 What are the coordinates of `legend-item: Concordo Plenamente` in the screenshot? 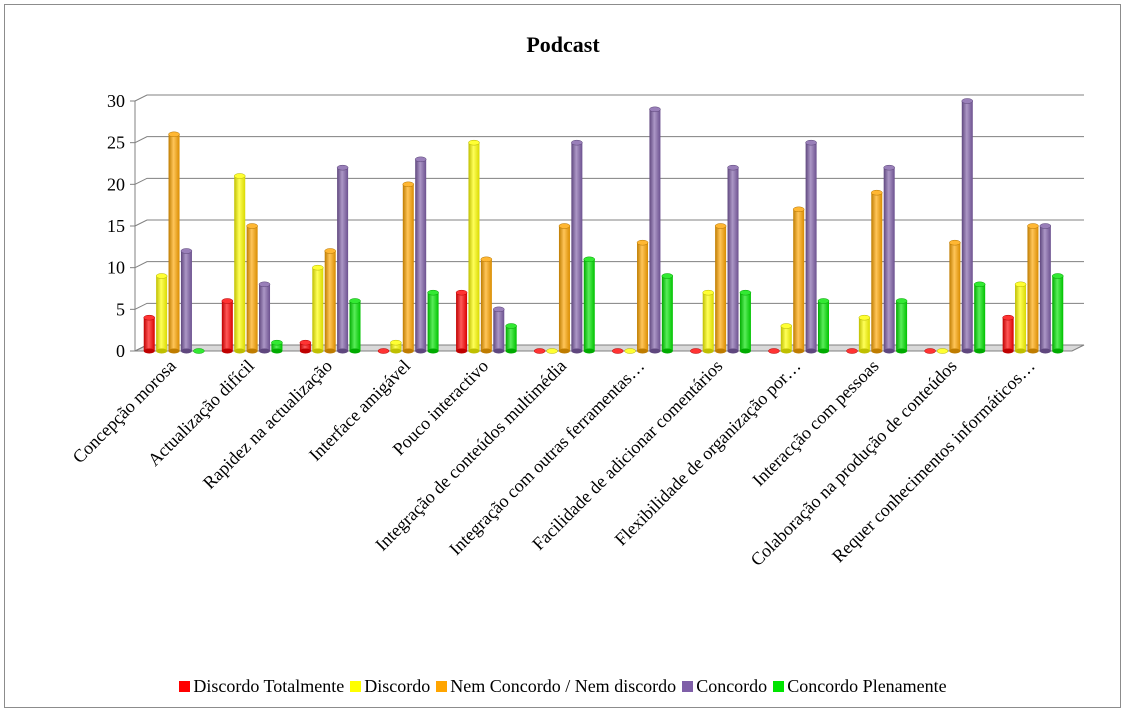 It's located at (860, 686).